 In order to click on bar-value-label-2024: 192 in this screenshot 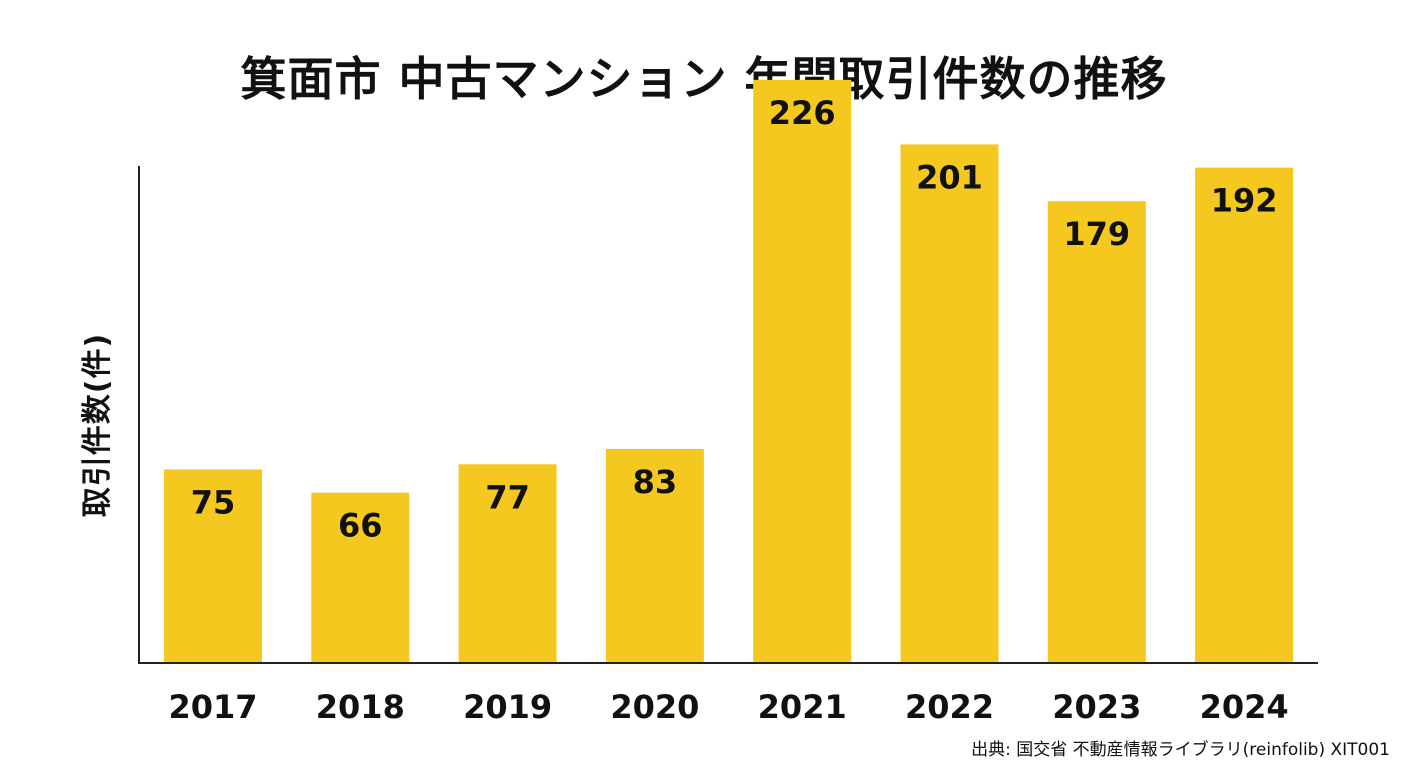, I will do `click(1244, 201)`.